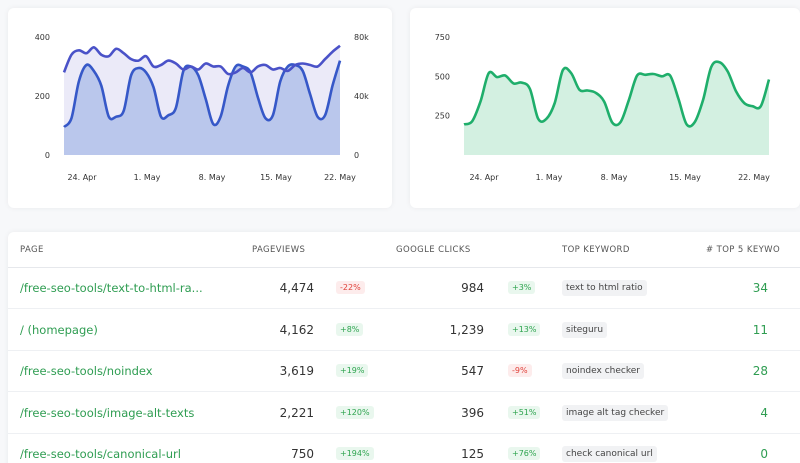 The width and height of the screenshot is (800, 463). What do you see at coordinates (524, 412) in the screenshot?
I see `google-clicks-change-badge: +51%` at bounding box center [524, 412].